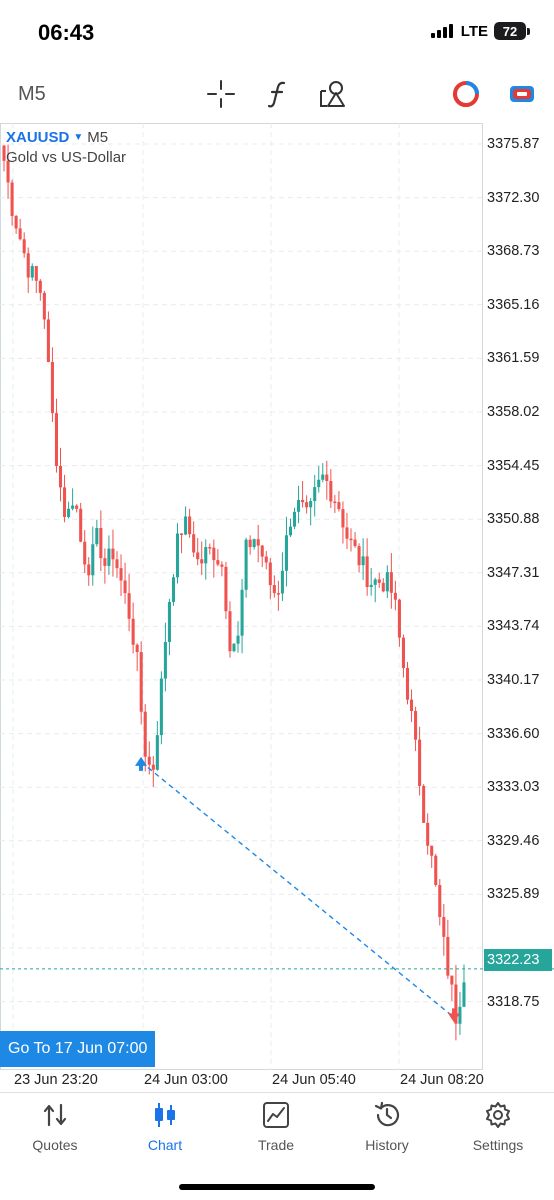  I want to click on price-label: 3375.87, so click(513, 144).